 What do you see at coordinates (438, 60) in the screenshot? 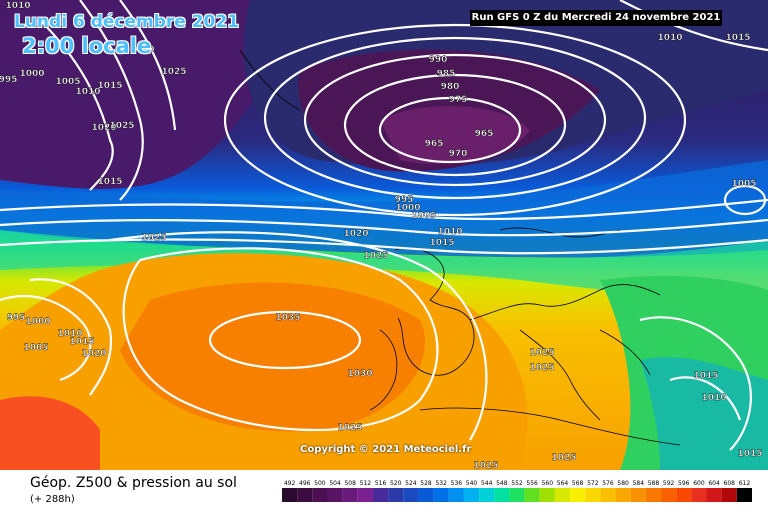
I see `isobar-label: 990` at bounding box center [438, 60].